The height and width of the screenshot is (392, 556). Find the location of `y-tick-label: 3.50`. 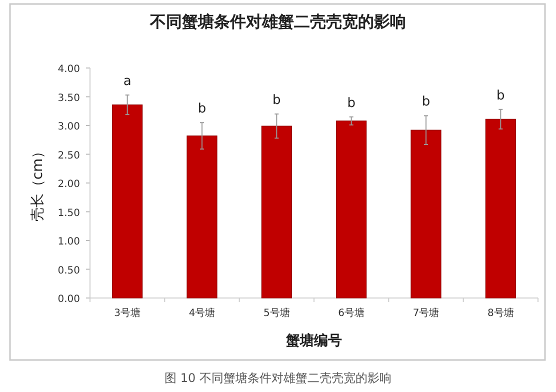

y-tick-label: 3.50 is located at coordinates (69, 98).